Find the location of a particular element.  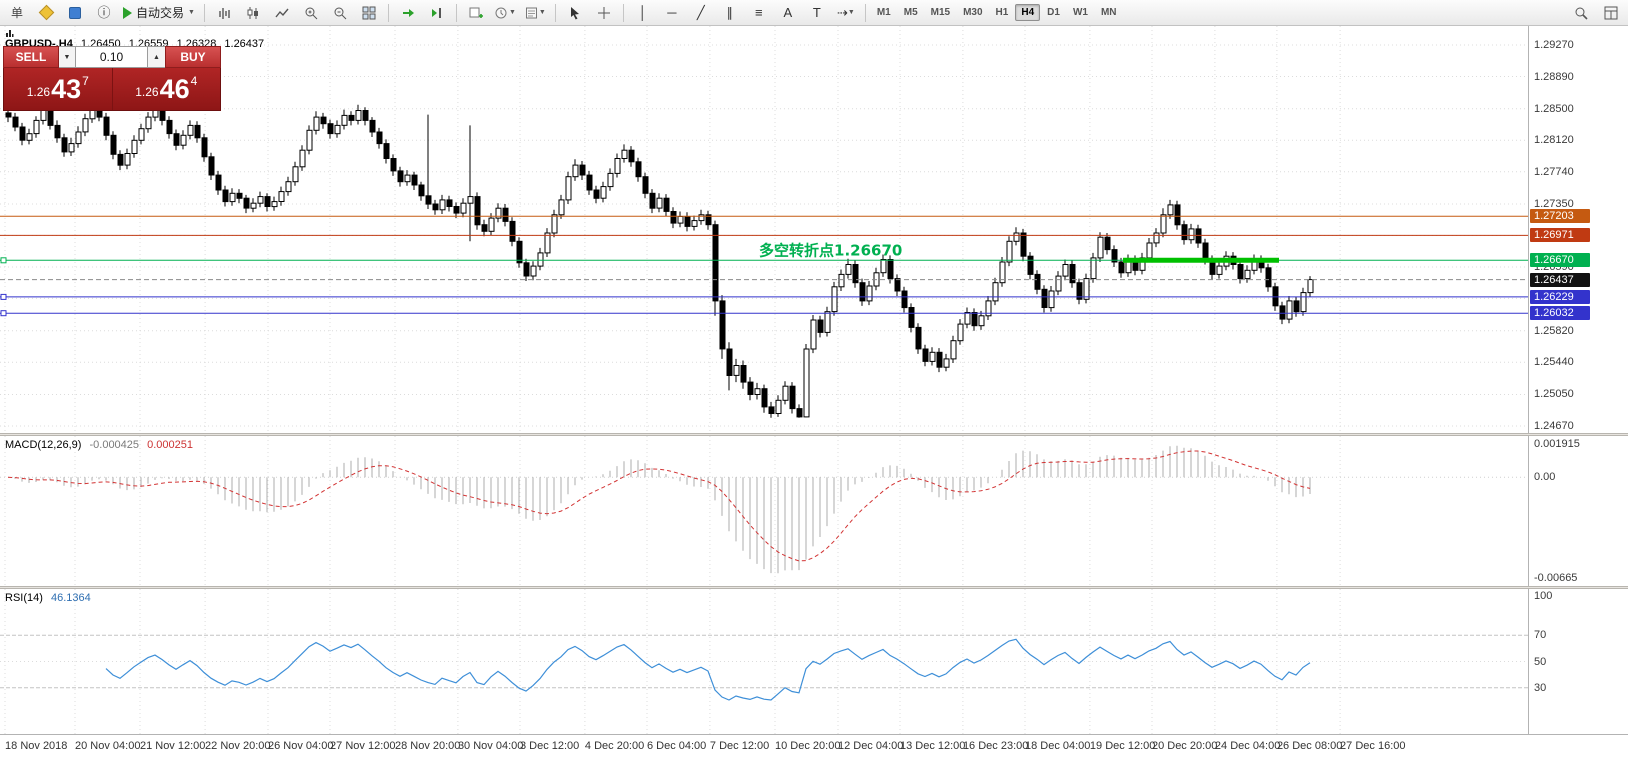

macd-axis: 0.001915 0.00 -0.00665 is located at coordinates (1578, 511).